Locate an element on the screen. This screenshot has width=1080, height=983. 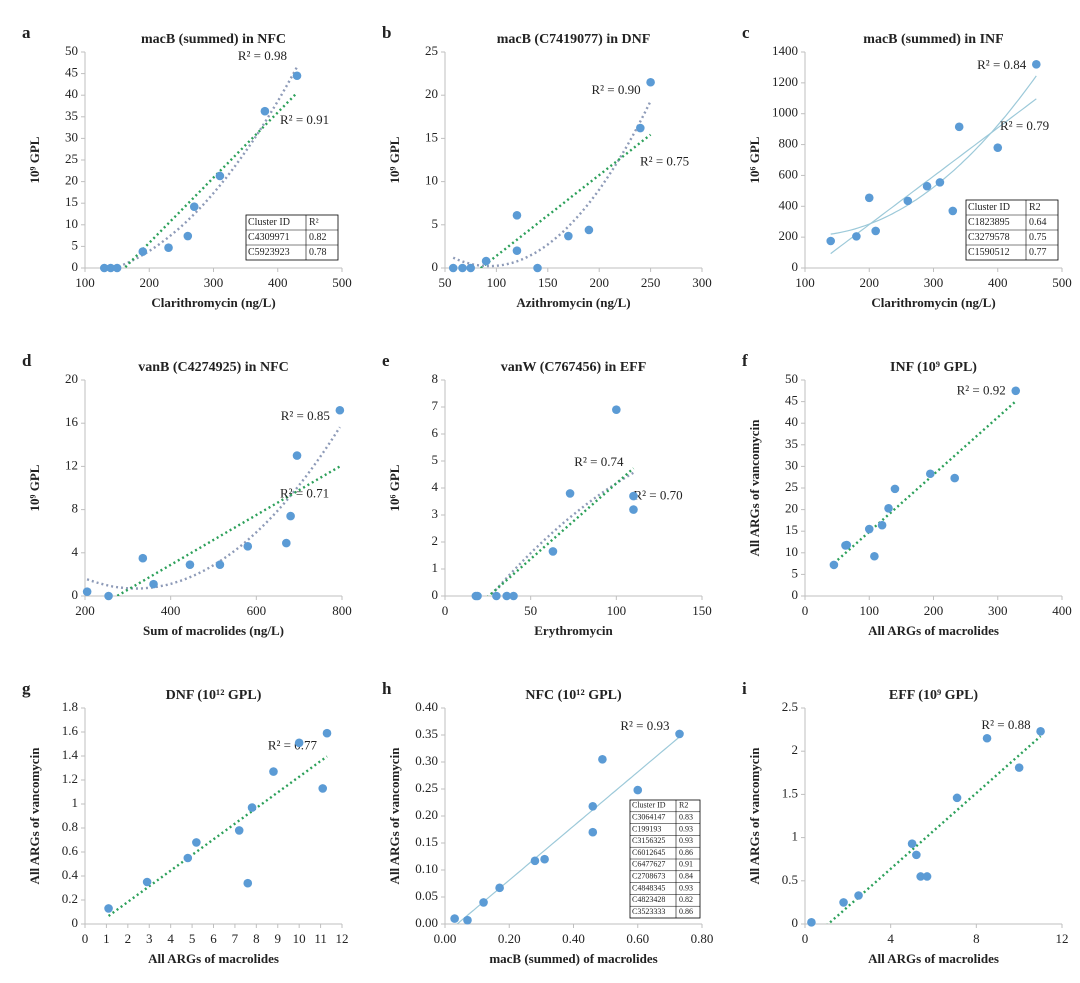
r-squared-label: R² = 0.70 is located at coordinates (657, 494).